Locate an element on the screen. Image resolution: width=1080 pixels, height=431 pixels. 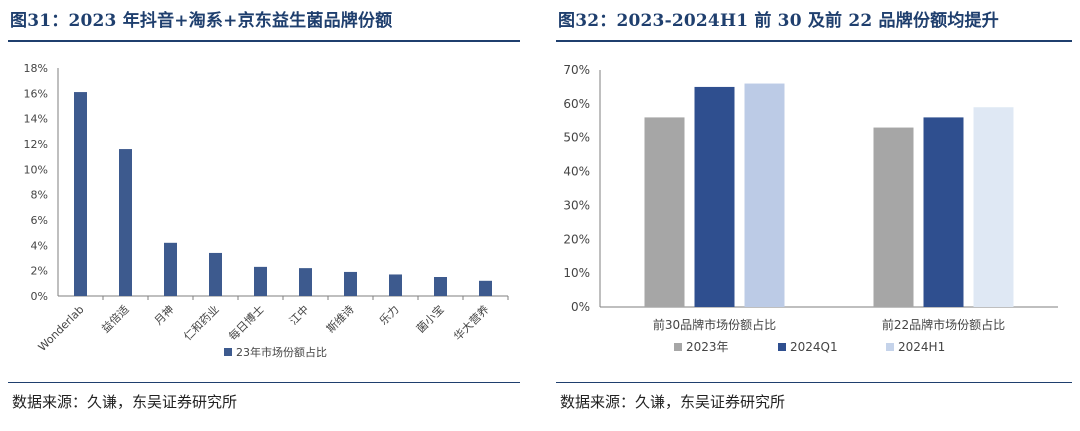
x-tick-label: 江中 is located at coordinates (299, 315).